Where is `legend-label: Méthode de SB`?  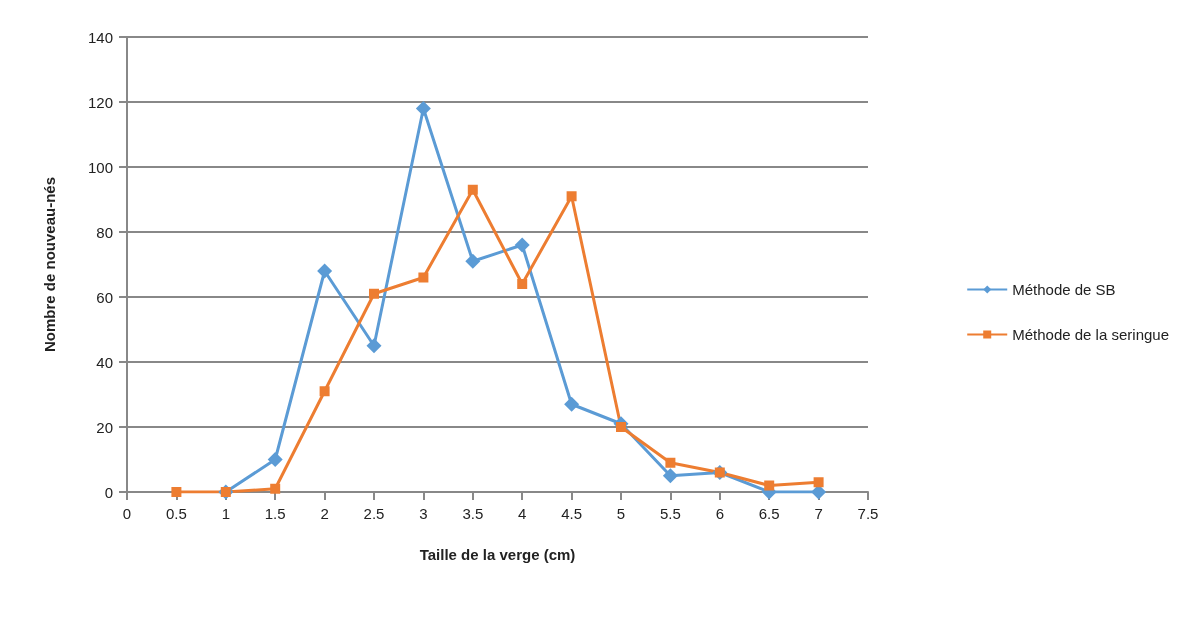
legend-label: Méthode de SB is located at coordinates (1064, 289).